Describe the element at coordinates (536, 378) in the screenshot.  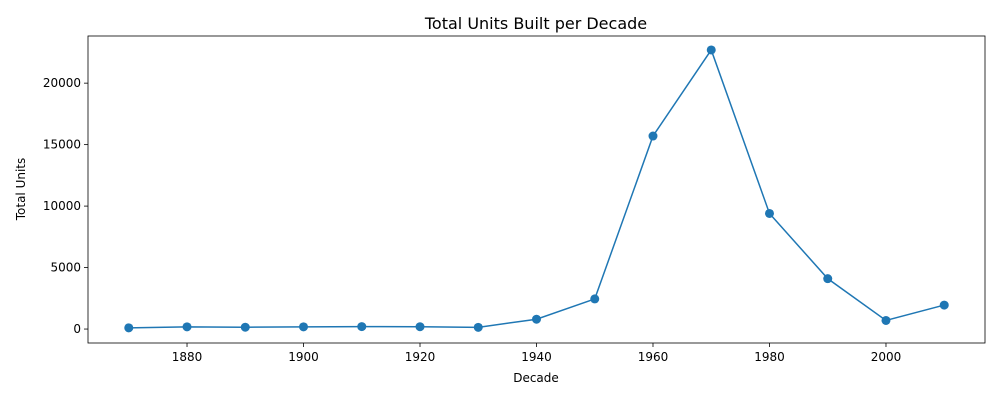
I see `x-axis-label: Decade` at that location.